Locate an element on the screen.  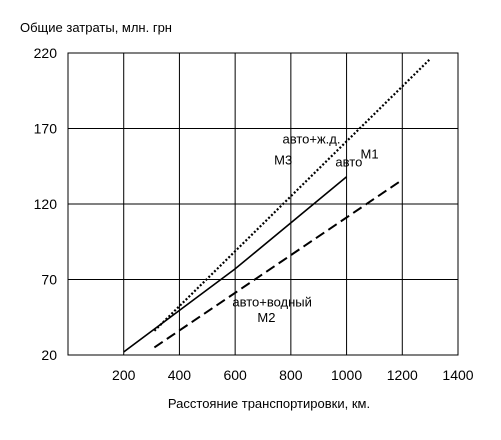
annotation-5: М2 is located at coordinates (266, 317).